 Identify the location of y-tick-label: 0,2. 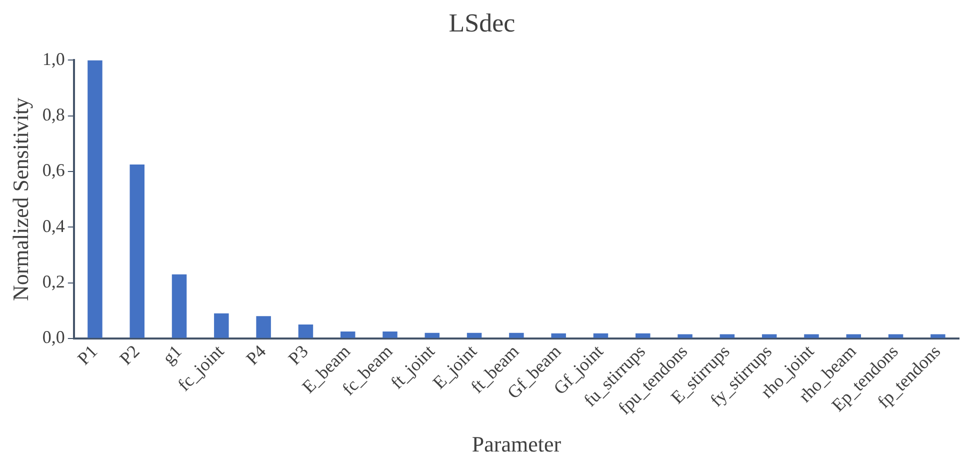
(53, 281).